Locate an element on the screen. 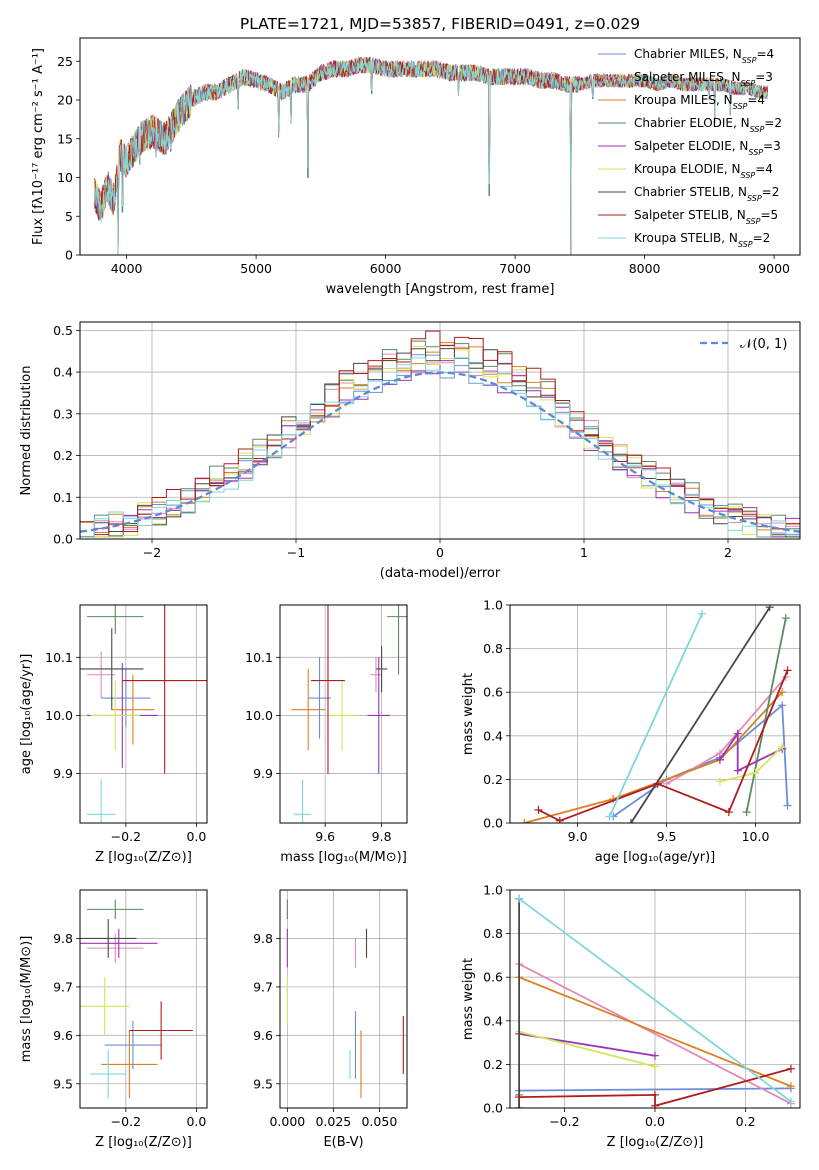 Image resolution: width=819 pixels, height=1170 pixels. weight-line-salpeter-miles is located at coordinates (726, 730).